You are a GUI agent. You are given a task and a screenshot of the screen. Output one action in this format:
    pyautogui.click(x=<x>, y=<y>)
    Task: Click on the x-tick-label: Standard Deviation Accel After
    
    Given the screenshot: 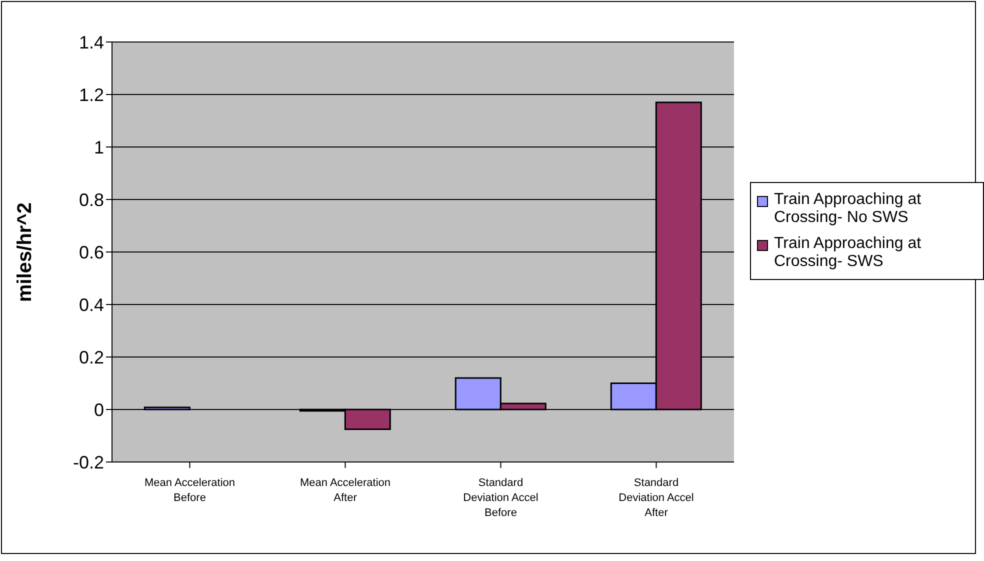 What is the action you would take?
    pyautogui.click(x=656, y=498)
    